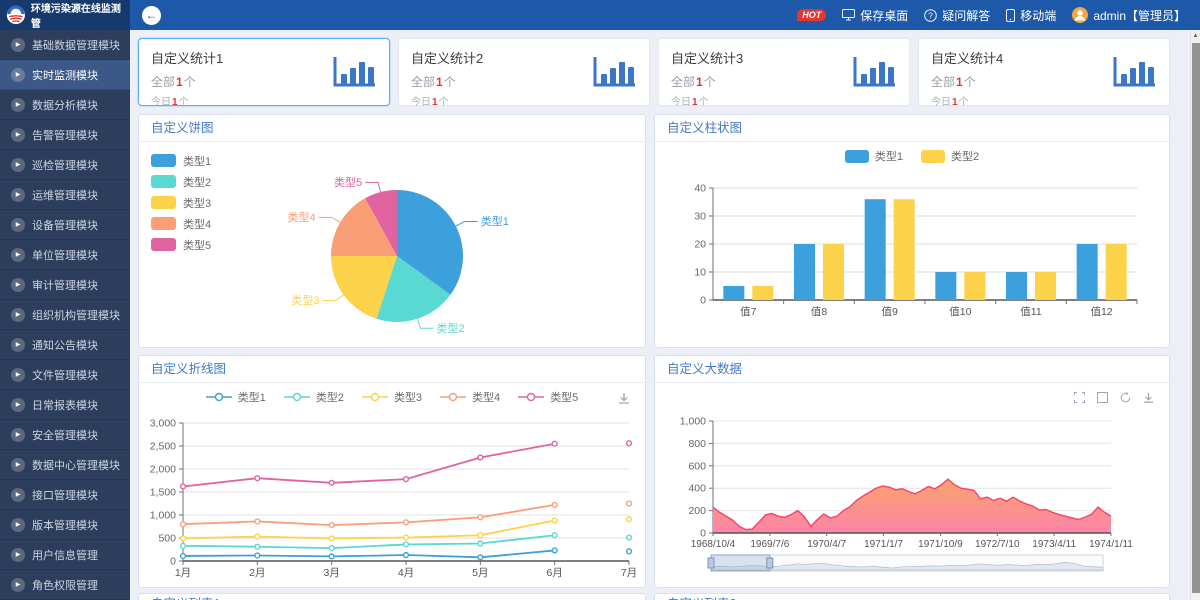 This screenshot has height=600, width=1200. Describe the element at coordinates (65, 525) in the screenshot. I see `sidebar-item: ▶ 版本管理模块` at that location.